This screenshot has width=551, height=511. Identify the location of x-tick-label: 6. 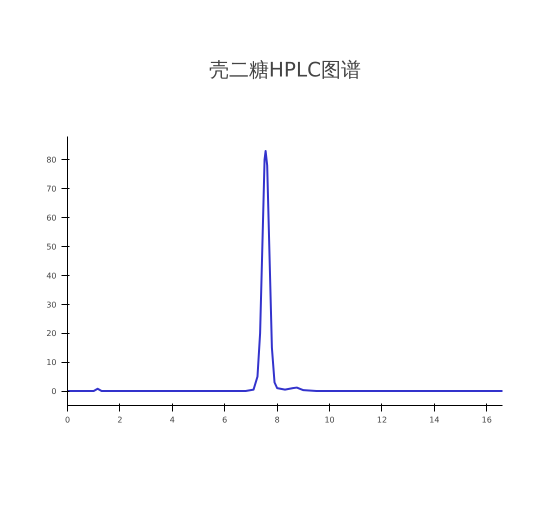
(225, 420).